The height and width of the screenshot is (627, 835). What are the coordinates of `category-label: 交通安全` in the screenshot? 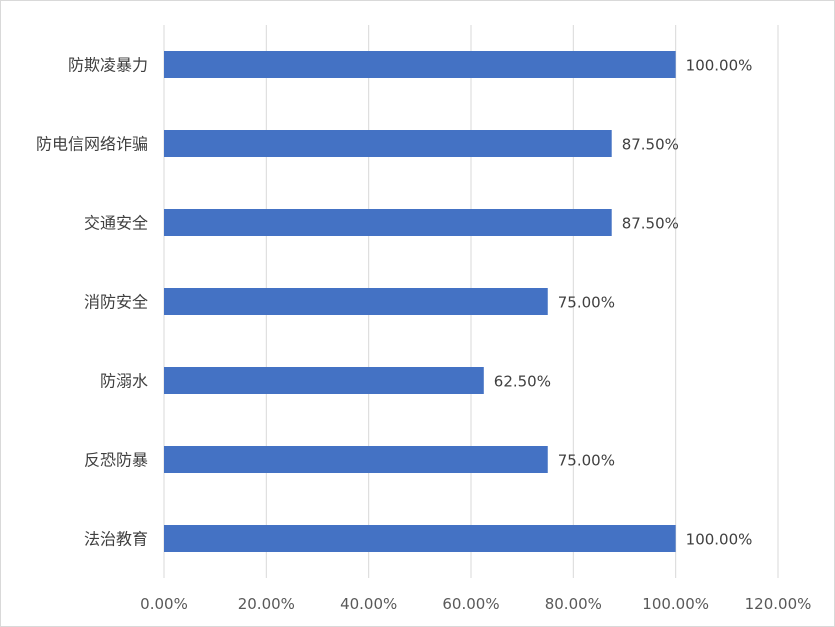 It's located at (116, 223).